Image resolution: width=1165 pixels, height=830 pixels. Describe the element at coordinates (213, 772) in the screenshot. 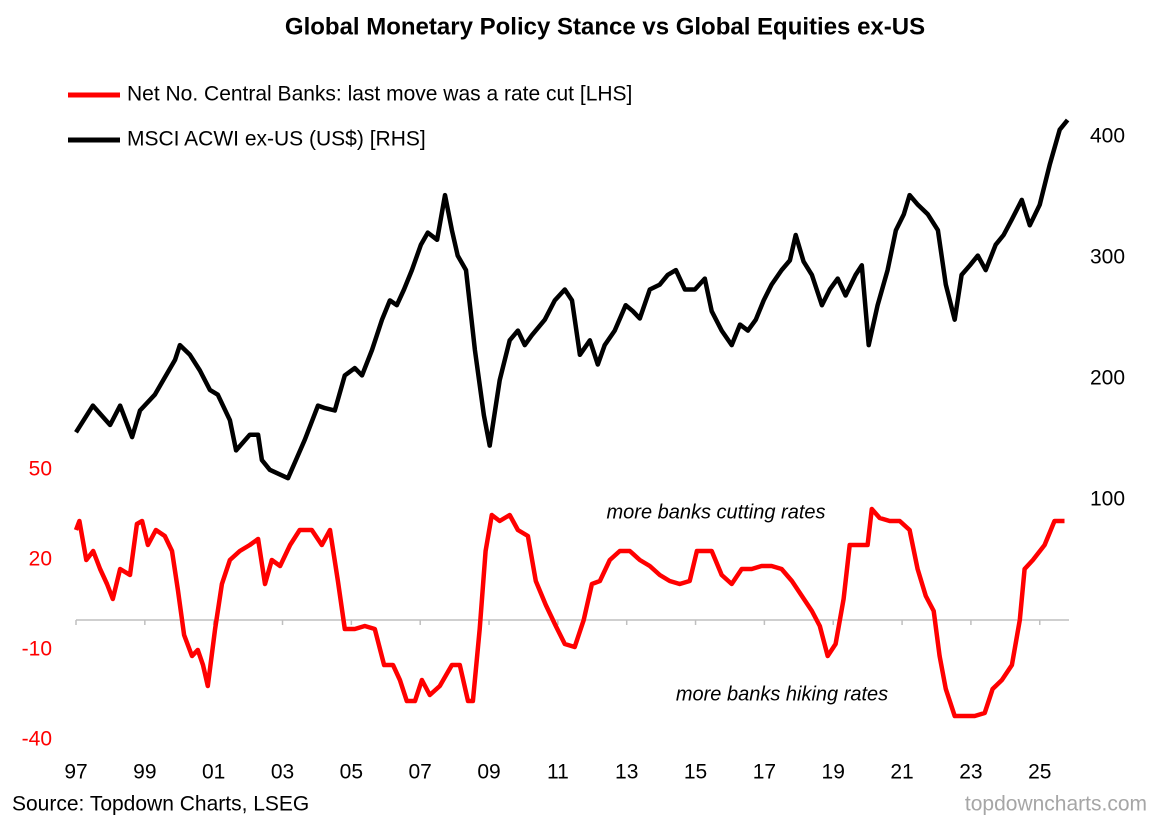

I see `x-tick-label: 01` at that location.